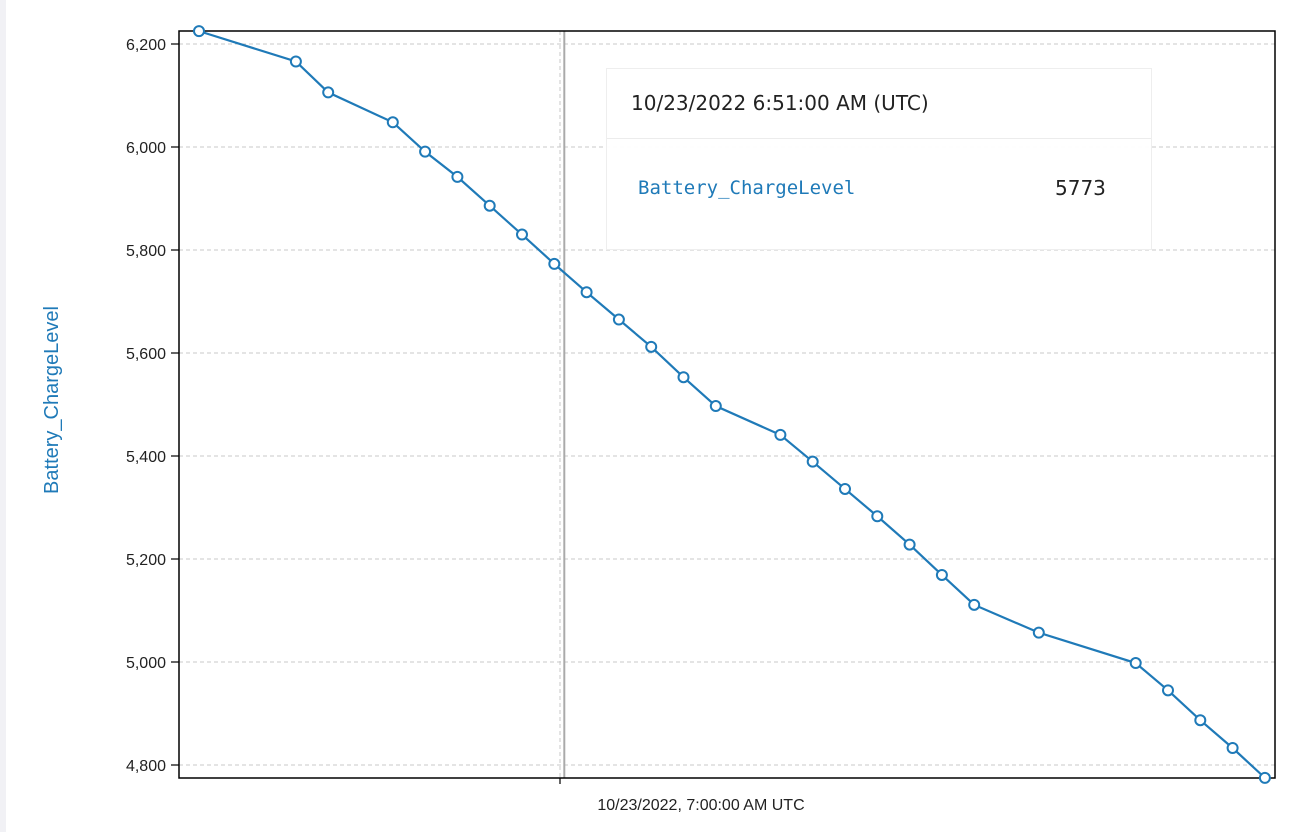  I want to click on y-tick-label: 6,000, so click(146, 148).